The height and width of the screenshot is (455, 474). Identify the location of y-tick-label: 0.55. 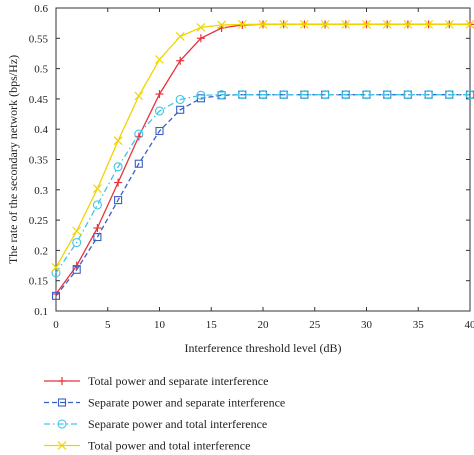
(39, 39).